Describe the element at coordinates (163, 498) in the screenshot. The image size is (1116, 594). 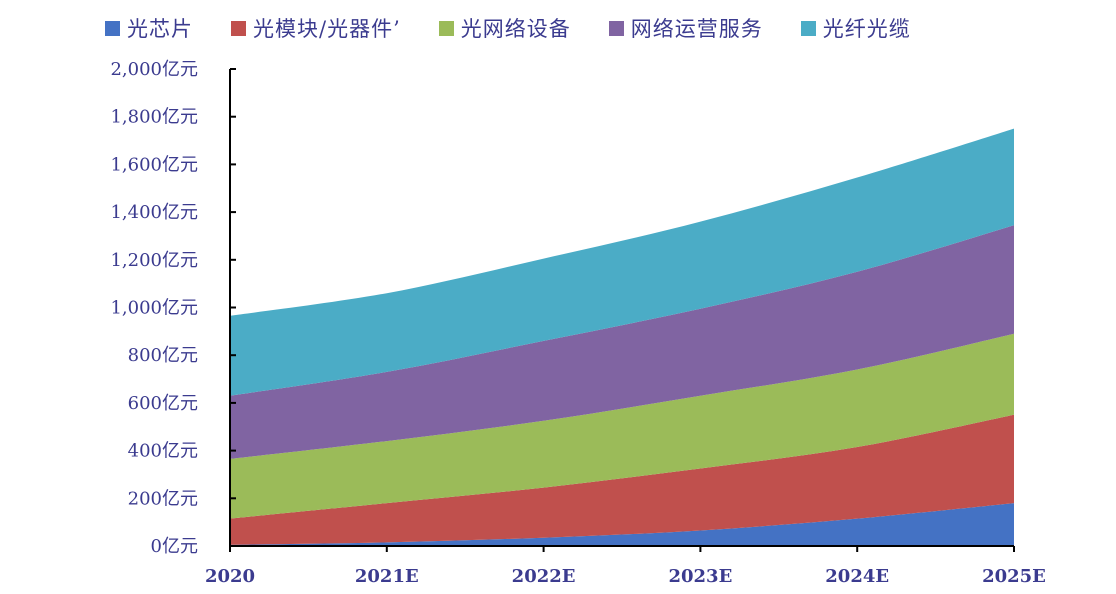
I see `y-tick-label: 200亿元` at that location.